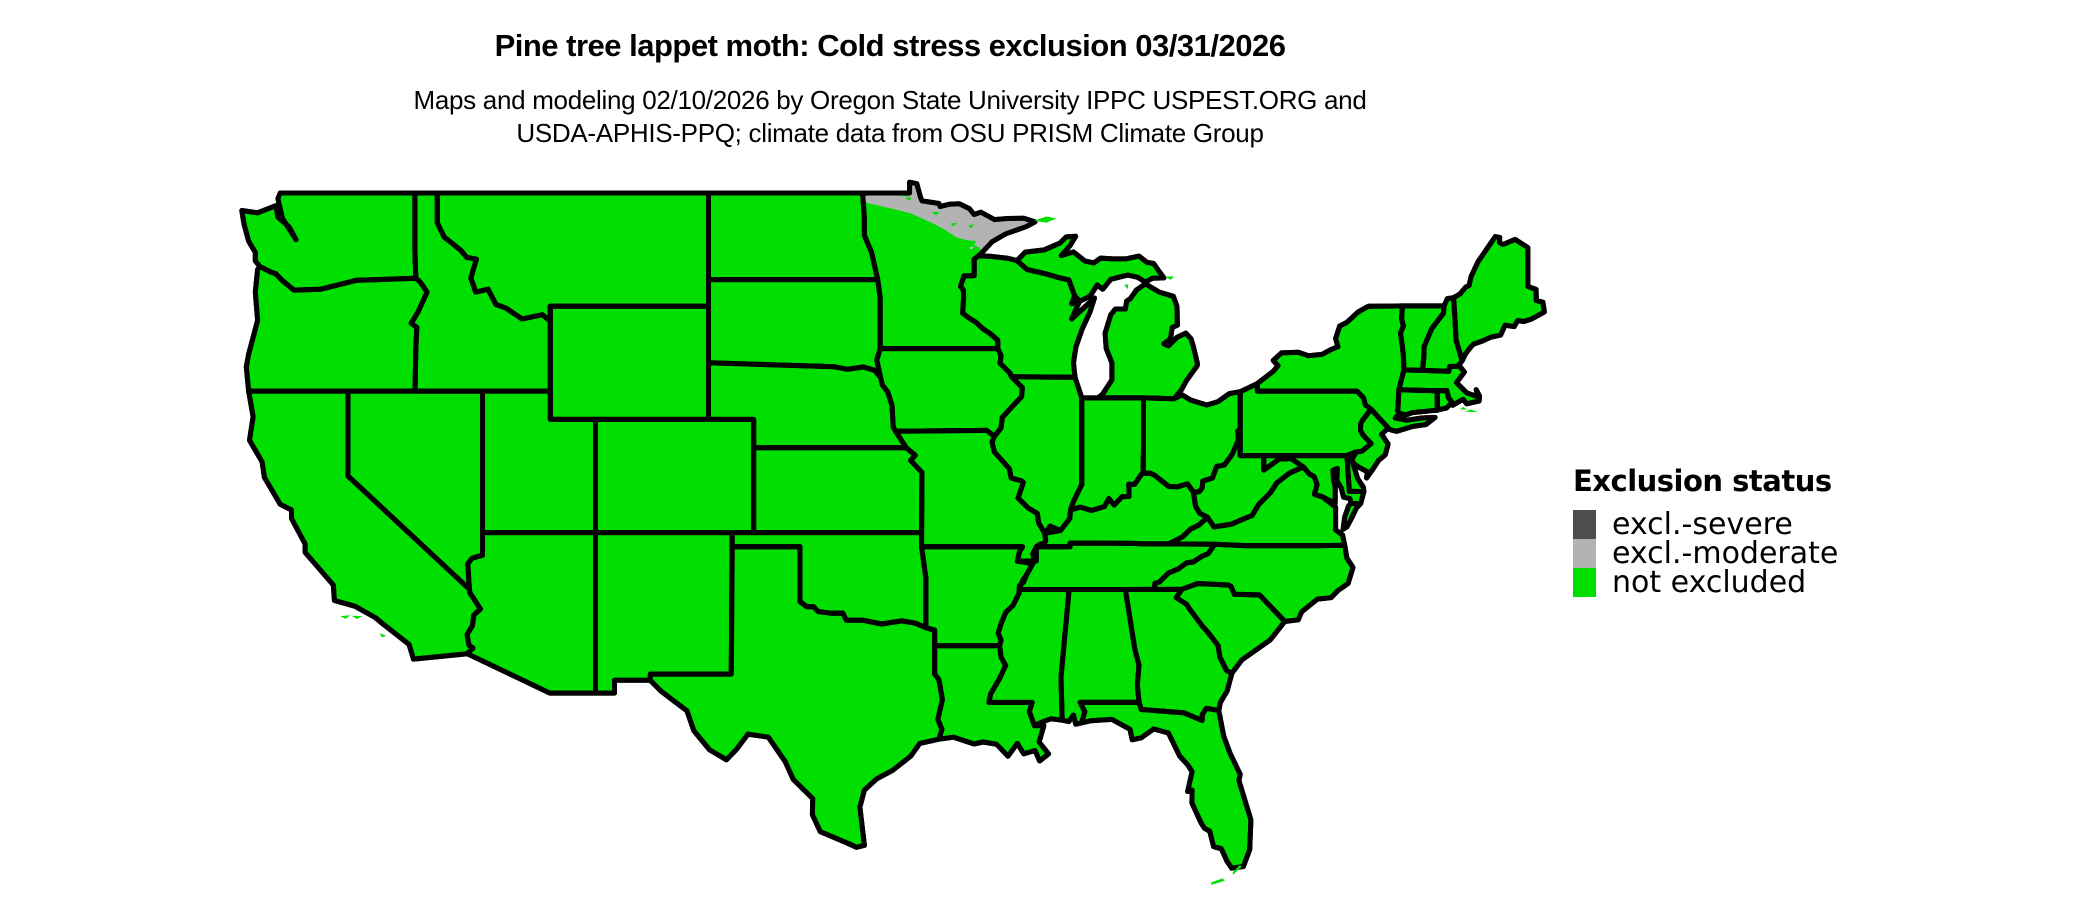 This screenshot has height=897, width=2100. I want to click on state-co, so click(675, 476).